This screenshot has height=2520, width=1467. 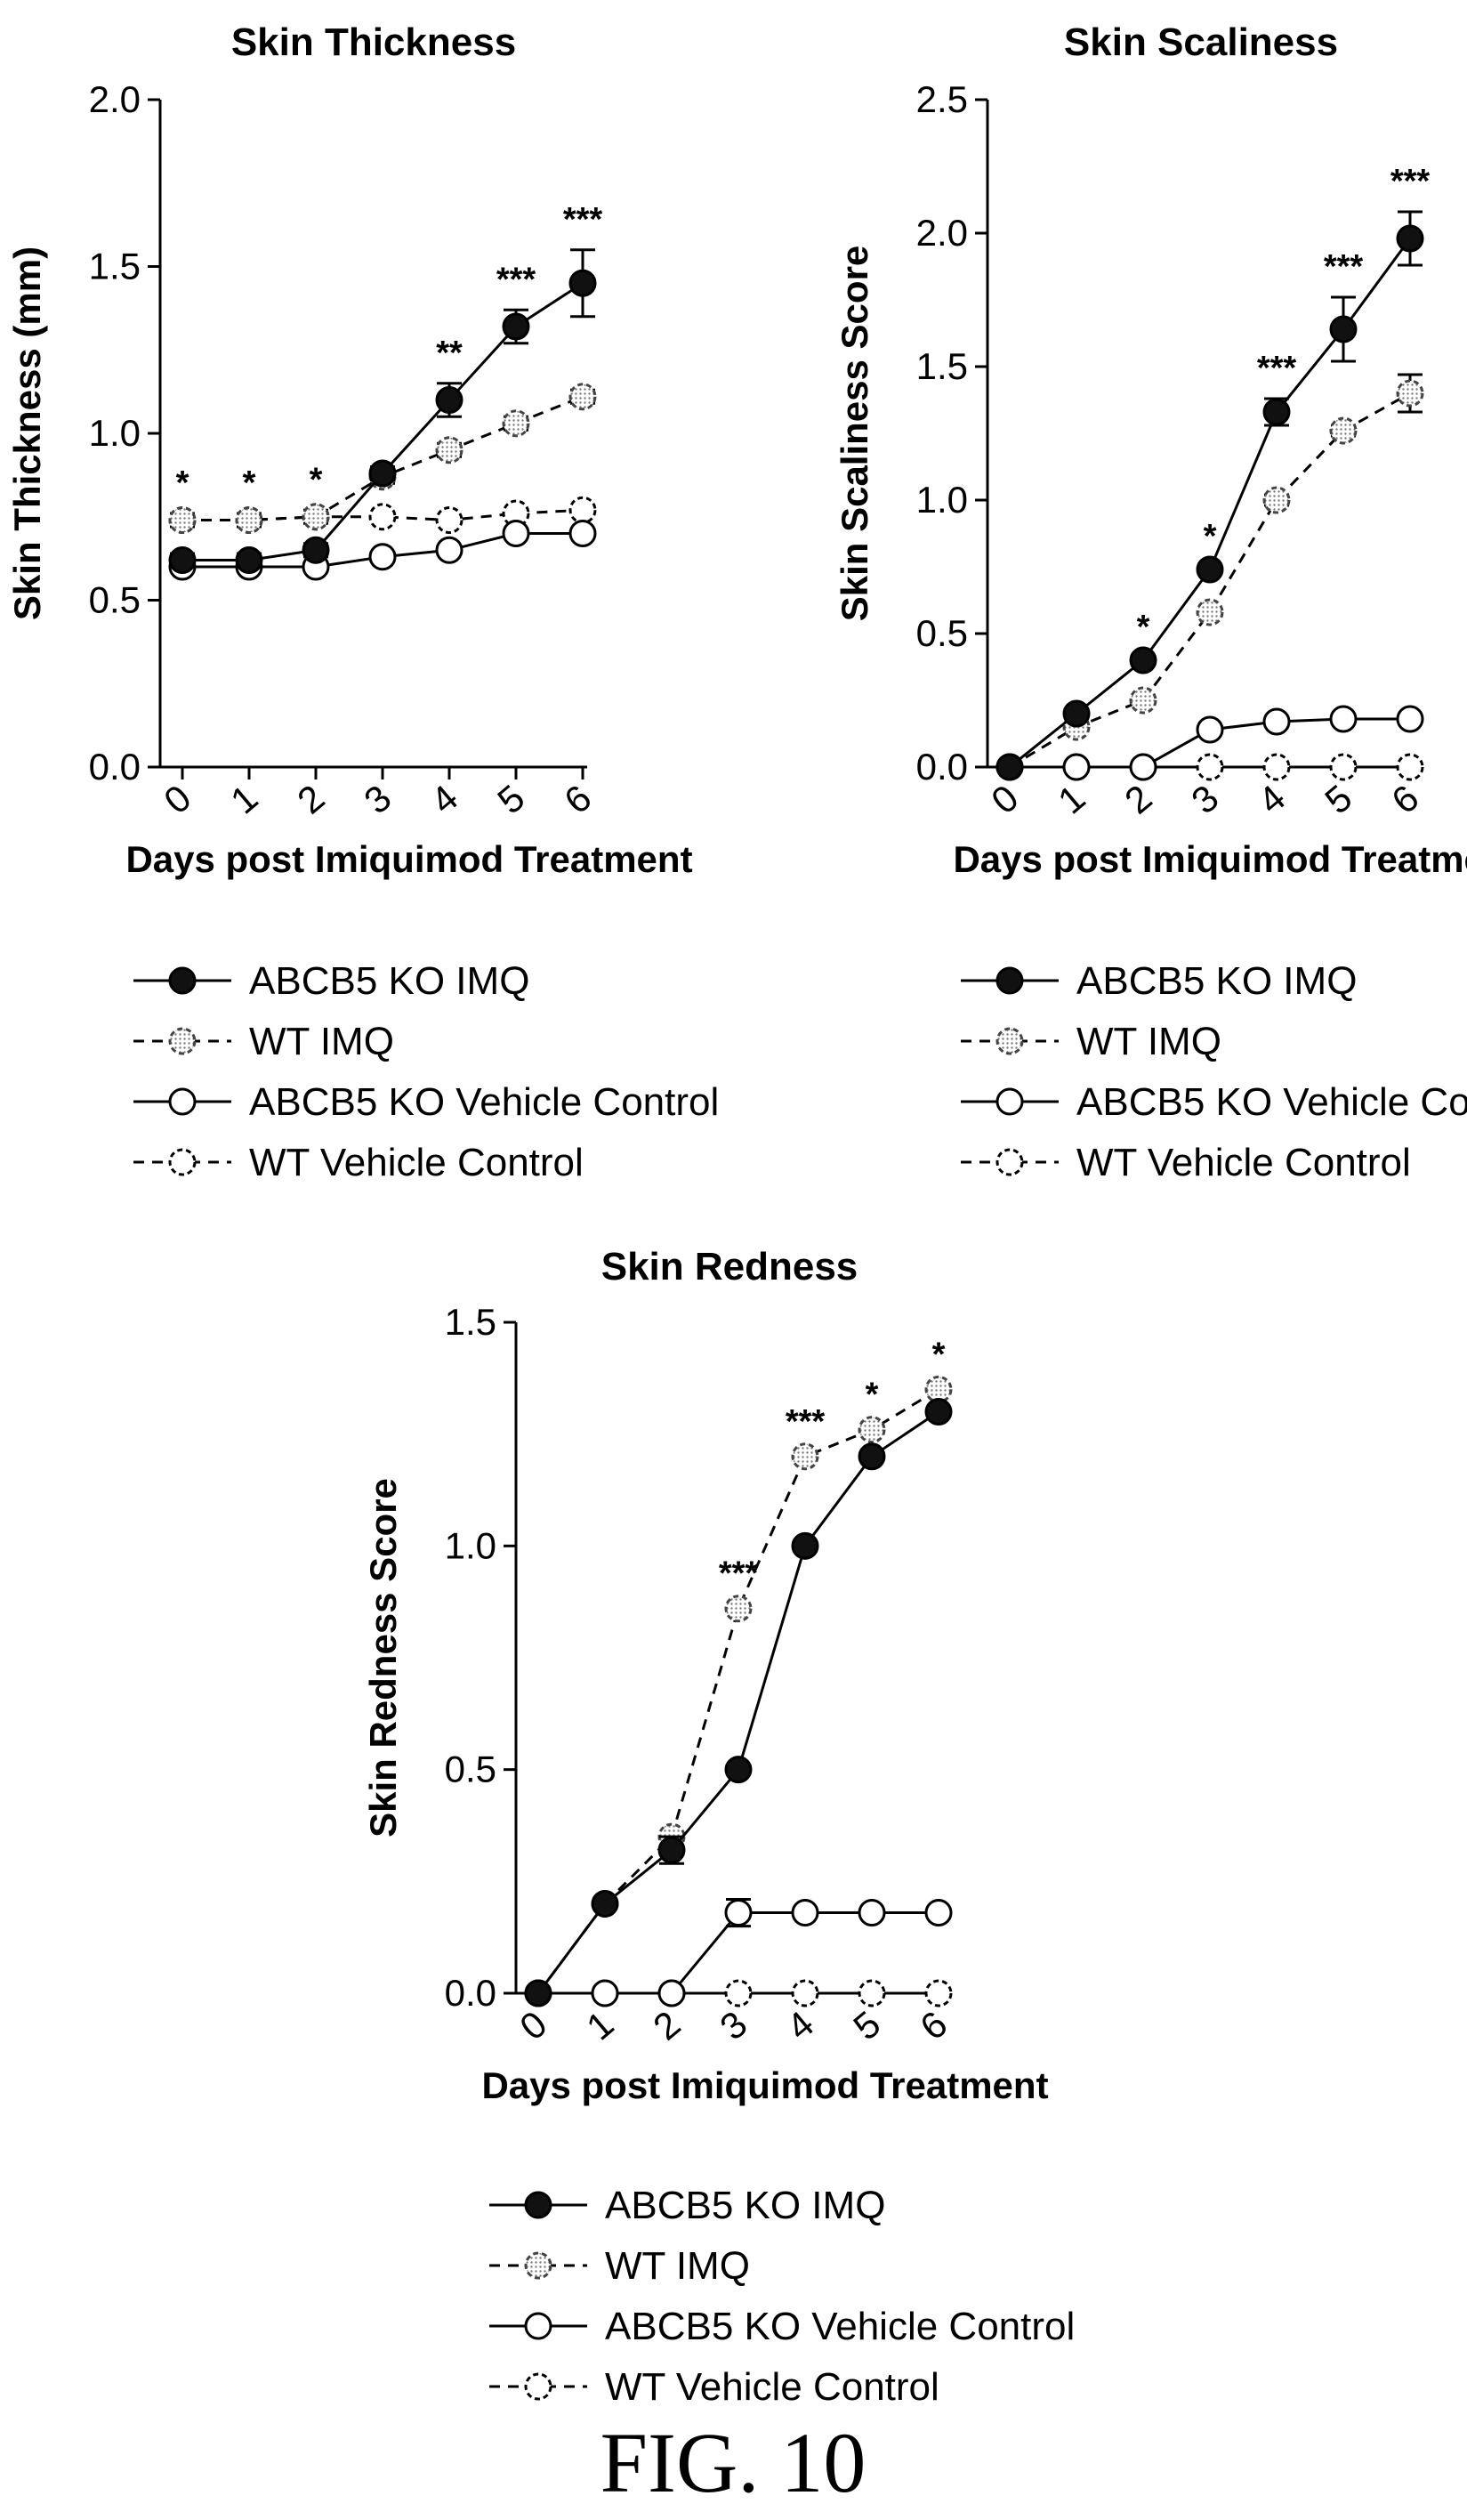 I want to click on chart-title: Skin Thickness, so click(x=373, y=42).